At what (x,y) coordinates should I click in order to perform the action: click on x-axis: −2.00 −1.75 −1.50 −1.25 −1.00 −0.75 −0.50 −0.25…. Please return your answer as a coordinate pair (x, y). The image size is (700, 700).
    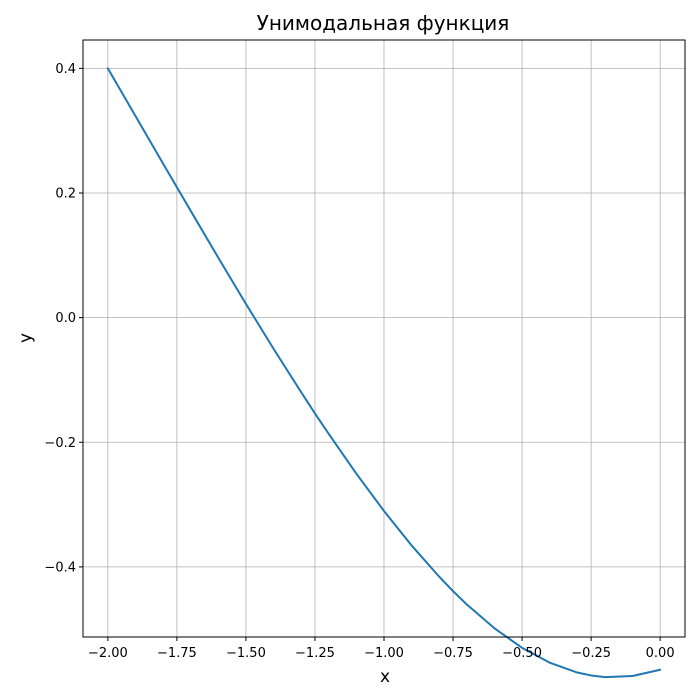
    Looking at the image, I should click on (381, 649).